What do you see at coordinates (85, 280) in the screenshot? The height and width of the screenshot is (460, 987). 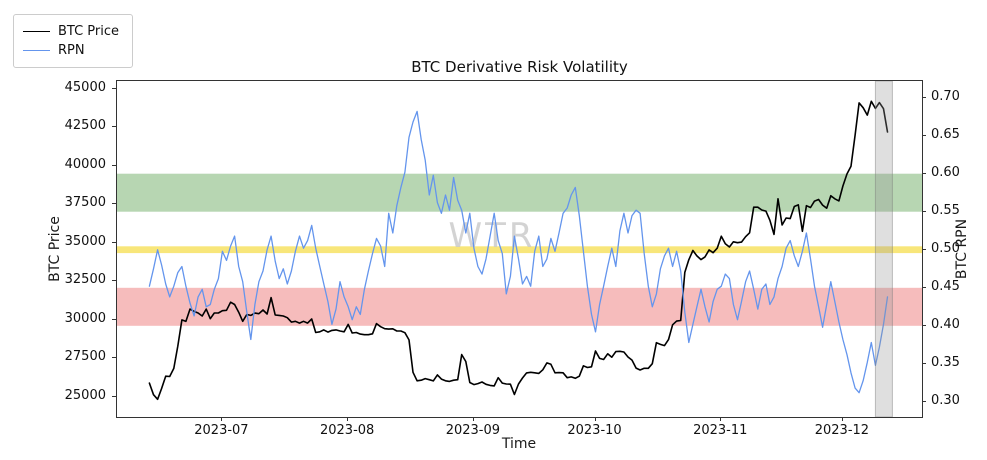 I see `y-tick-label-left: 32500` at bounding box center [85, 280].